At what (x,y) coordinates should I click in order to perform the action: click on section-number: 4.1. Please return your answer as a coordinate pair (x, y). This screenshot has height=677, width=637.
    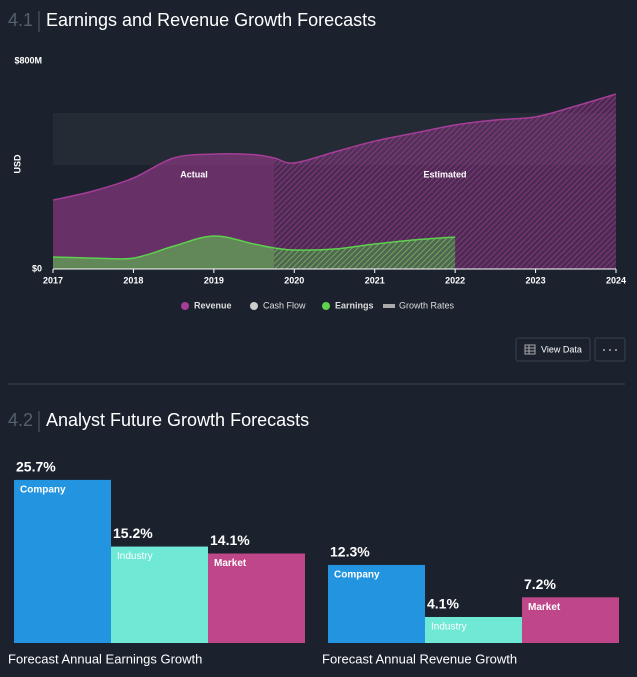
    Looking at the image, I should click on (20, 20).